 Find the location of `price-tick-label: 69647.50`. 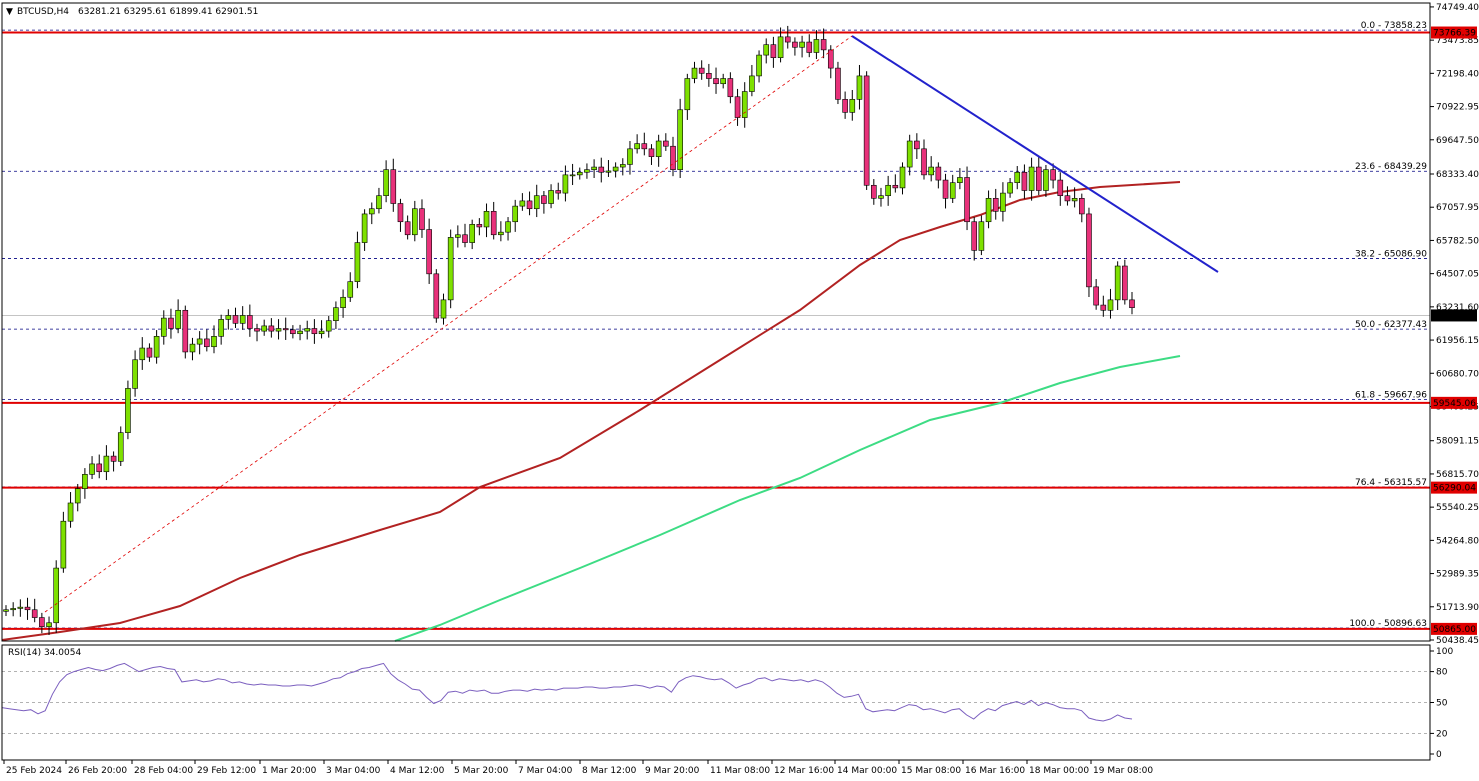

price-tick-label: 69647.50 is located at coordinates (1457, 141).